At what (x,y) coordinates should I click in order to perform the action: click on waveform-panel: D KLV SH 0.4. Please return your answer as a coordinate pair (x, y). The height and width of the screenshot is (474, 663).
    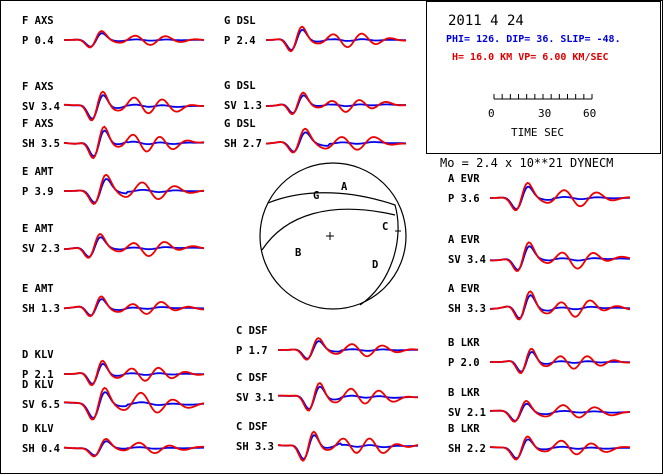
    Looking at the image, I should click on (113, 440).